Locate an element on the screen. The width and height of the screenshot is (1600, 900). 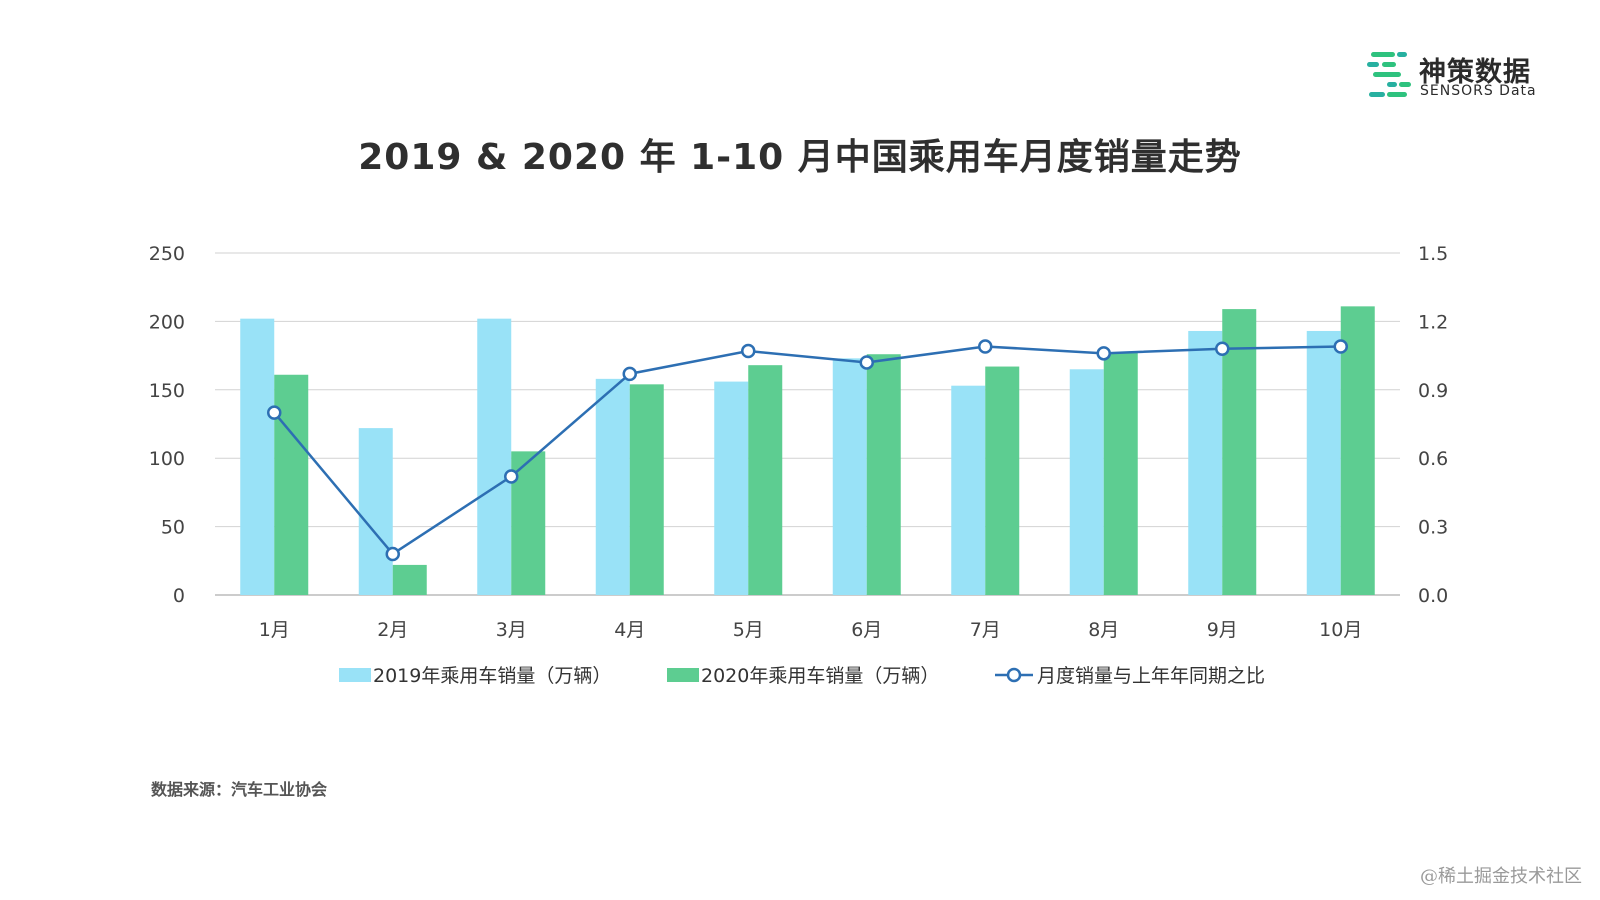
y-left-tick-label: 100 is located at coordinates (167, 459).